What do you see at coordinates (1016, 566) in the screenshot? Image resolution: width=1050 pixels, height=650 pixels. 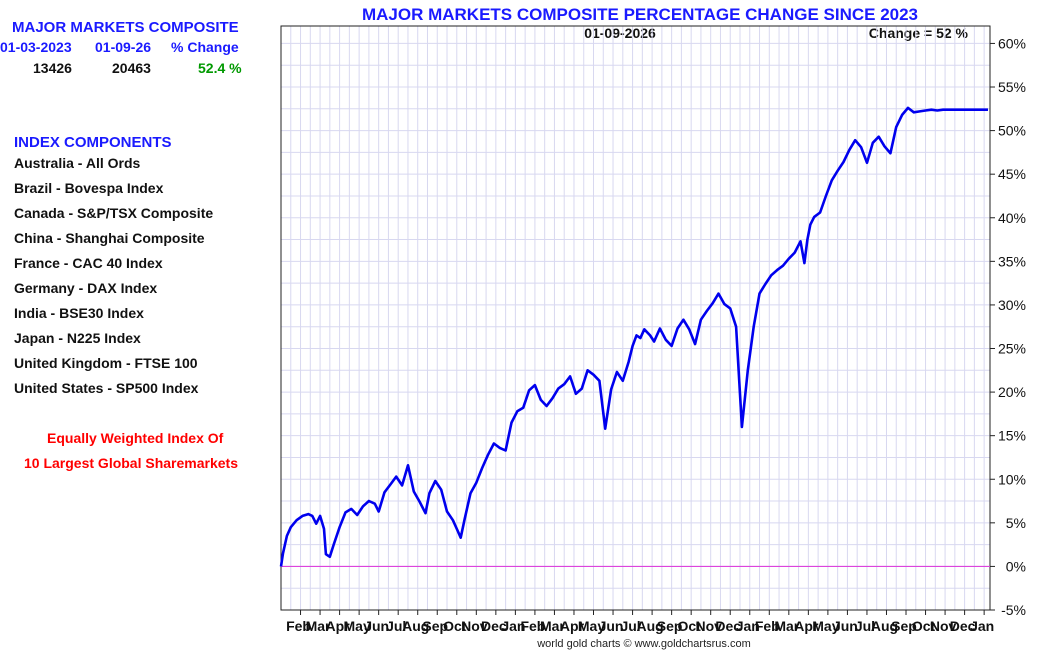 I see `y-tick-label: 0%` at bounding box center [1016, 566].